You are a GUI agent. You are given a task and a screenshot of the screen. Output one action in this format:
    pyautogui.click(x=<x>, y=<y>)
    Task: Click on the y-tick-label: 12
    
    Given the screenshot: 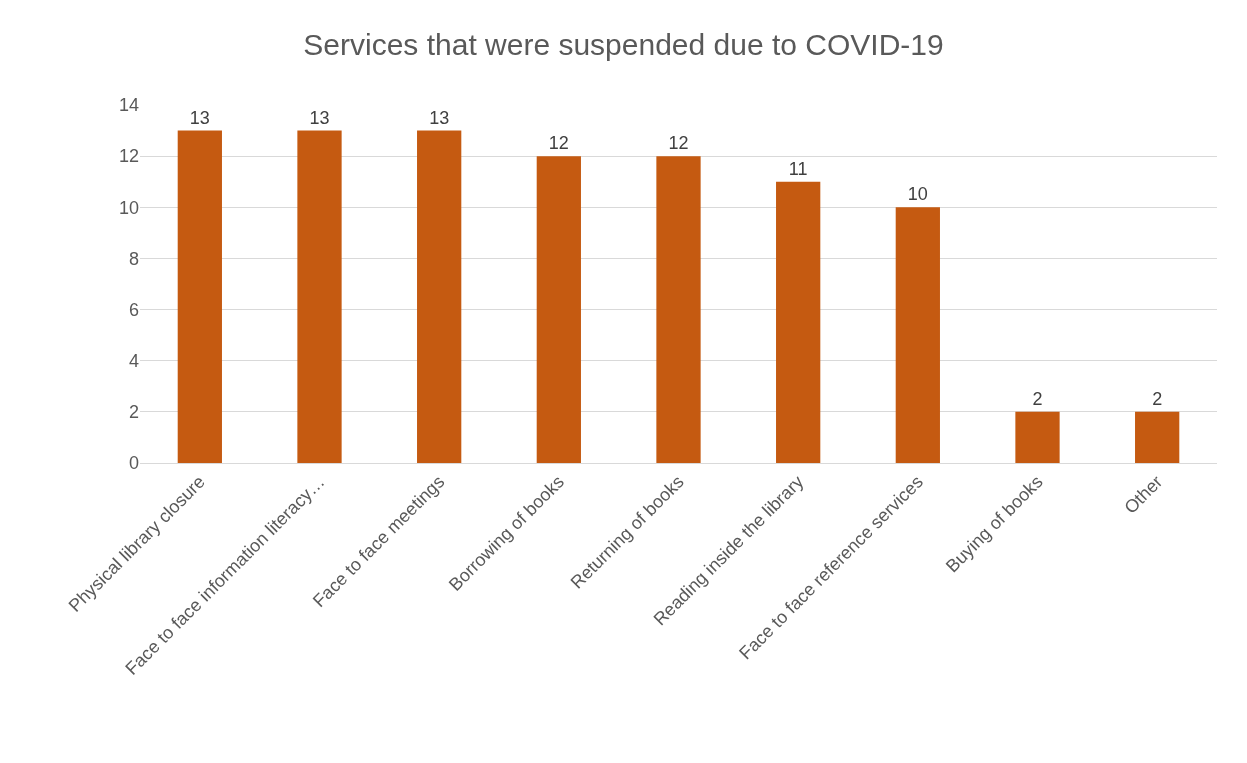 What is the action you would take?
    pyautogui.click(x=128, y=156)
    